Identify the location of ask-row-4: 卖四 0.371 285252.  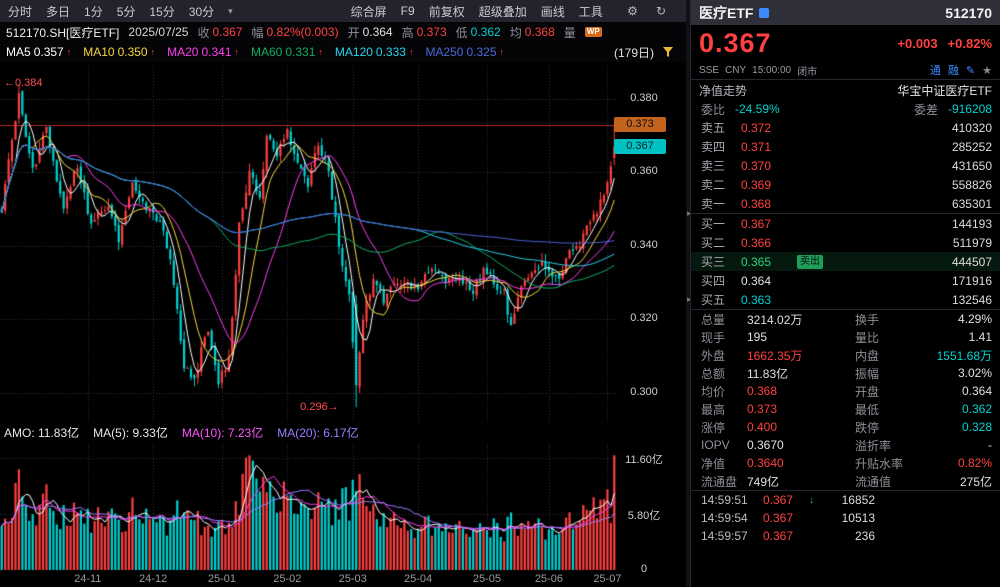
(846, 147).